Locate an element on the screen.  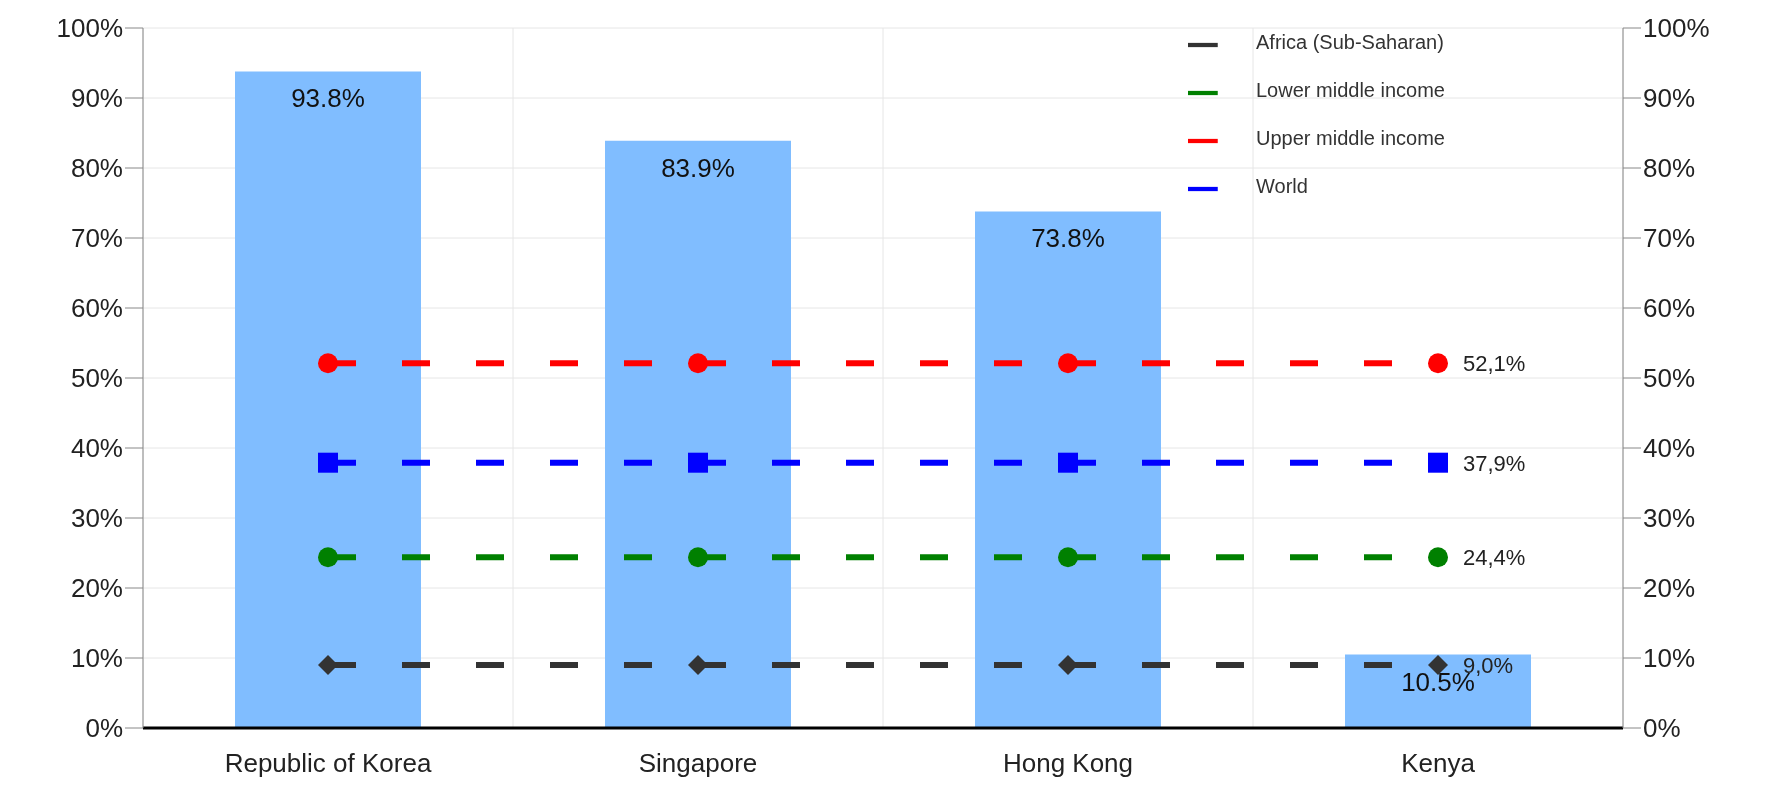
y-tick-label: 70% is located at coordinates (96, 238).